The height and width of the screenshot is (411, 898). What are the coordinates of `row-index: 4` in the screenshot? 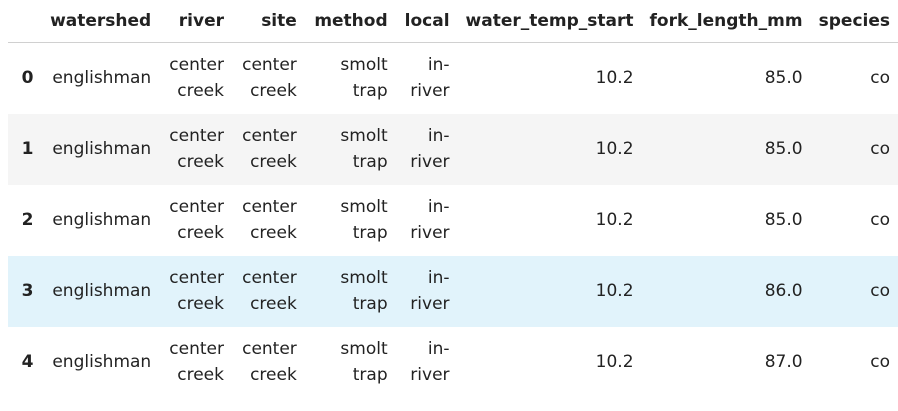 It's located at (27, 362).